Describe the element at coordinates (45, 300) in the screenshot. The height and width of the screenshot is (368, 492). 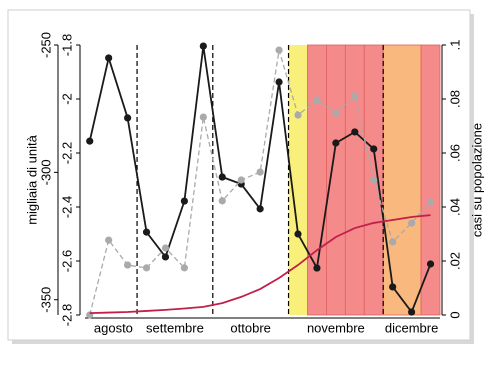
I see `y3-tick-label: -350` at that location.